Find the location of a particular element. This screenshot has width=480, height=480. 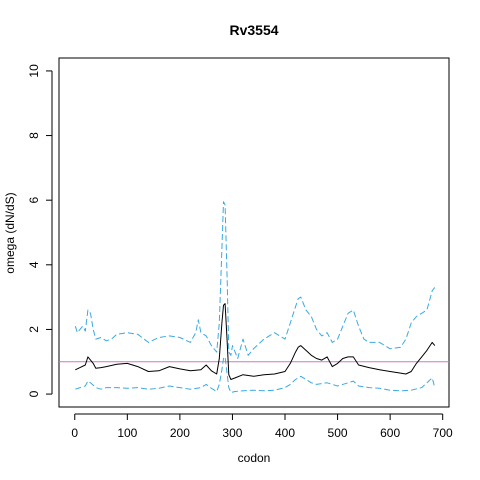

series-estimate-line is located at coordinates (255, 341).